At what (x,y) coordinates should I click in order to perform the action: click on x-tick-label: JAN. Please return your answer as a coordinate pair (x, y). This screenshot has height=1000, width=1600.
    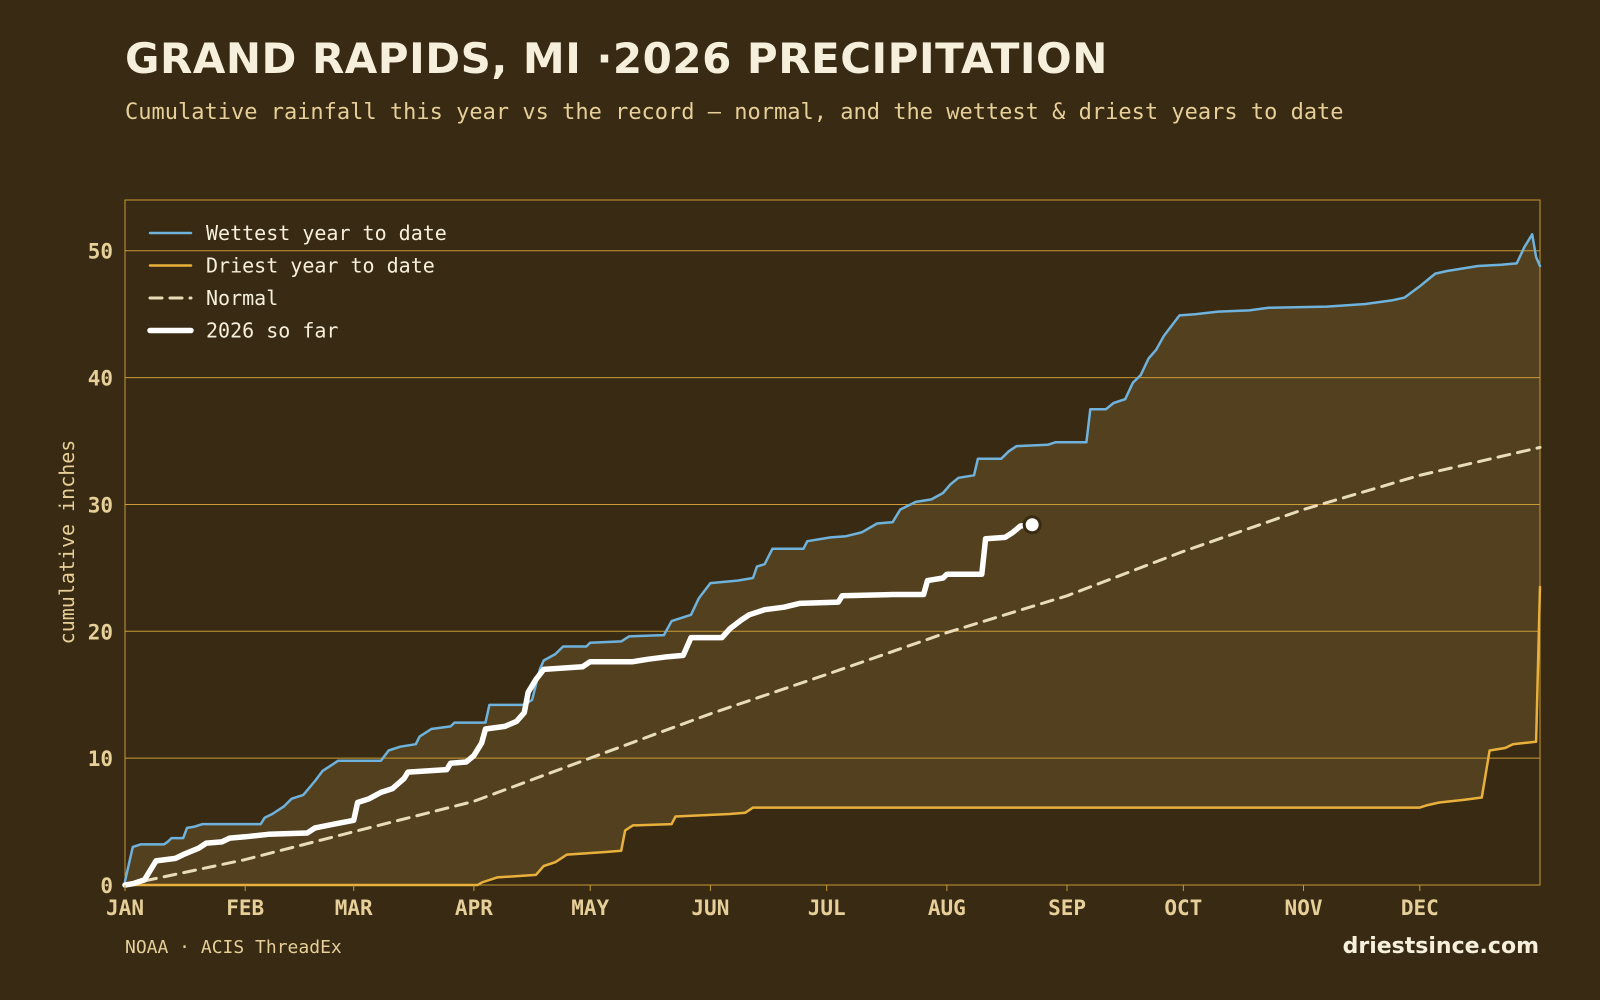
    Looking at the image, I should click on (125, 908).